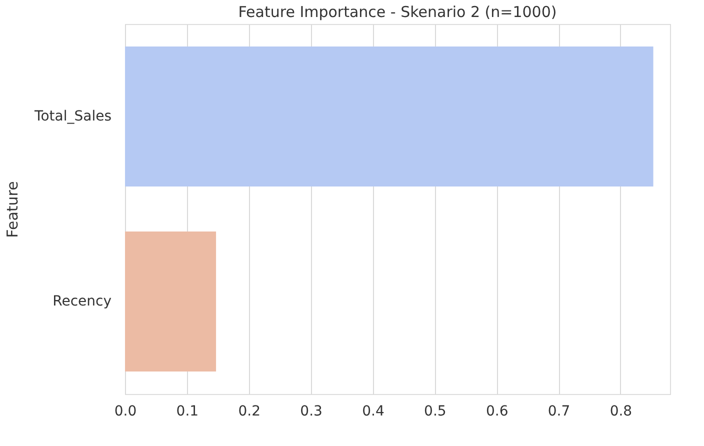  Describe the element at coordinates (397, 12) in the screenshot. I see `chart-title: Feature Importance - Skenario 2 (n=1000)` at that location.